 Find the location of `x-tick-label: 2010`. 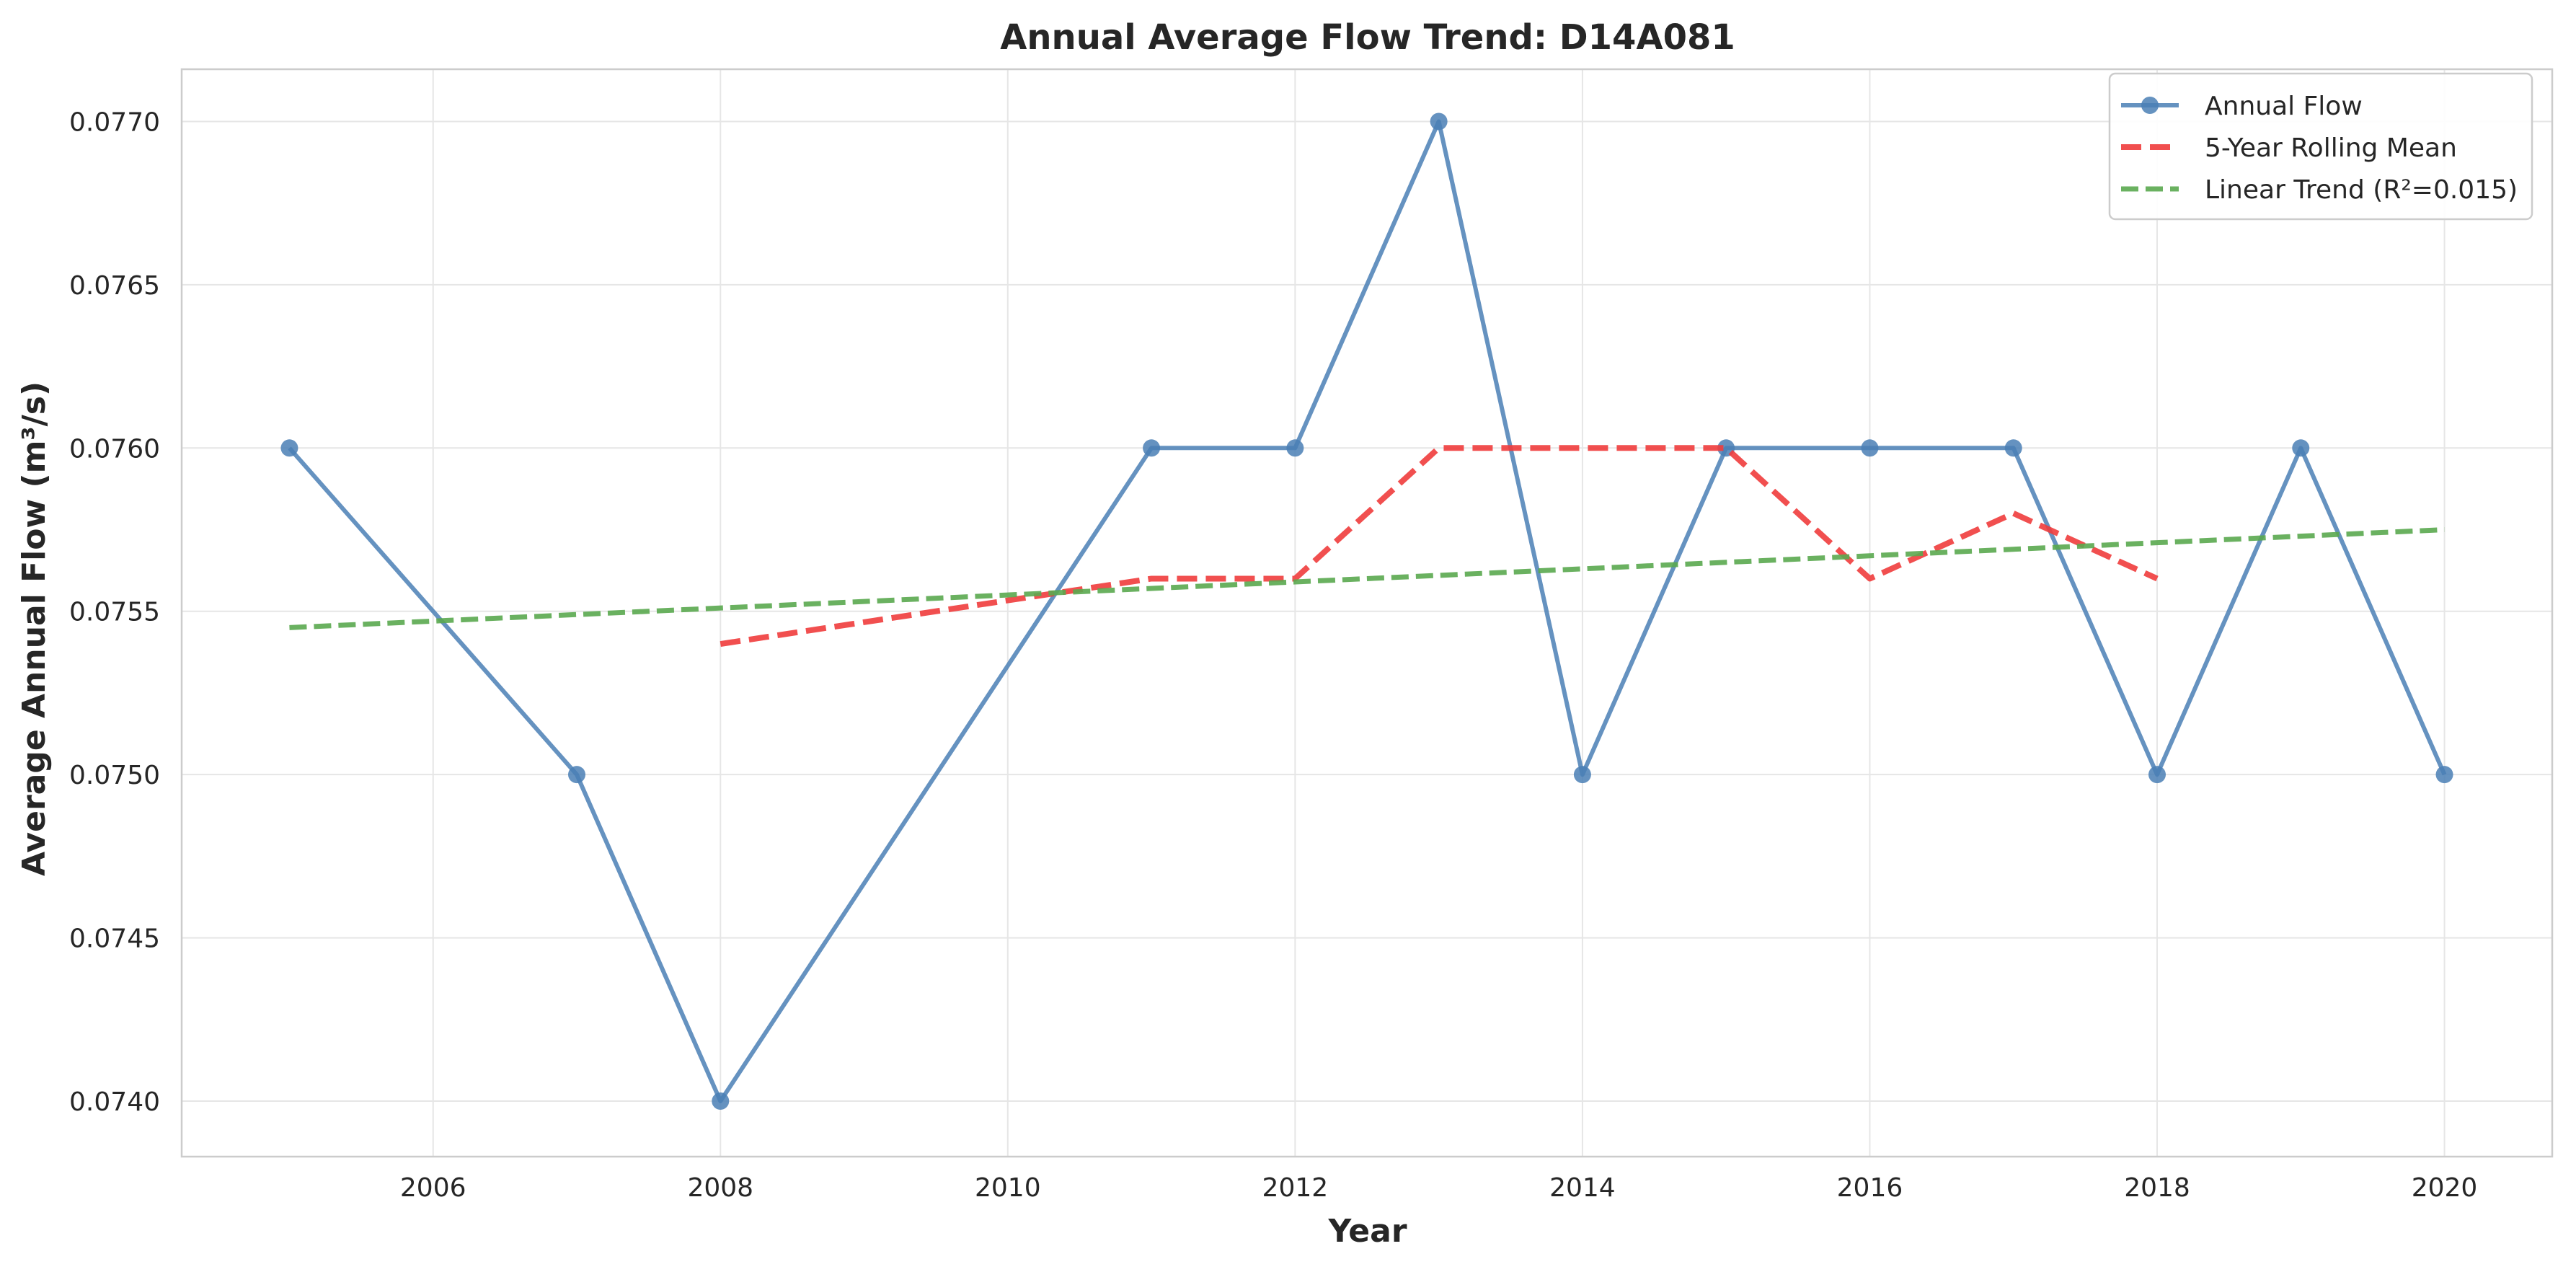

x-tick-label: 2010 is located at coordinates (1008, 1188).